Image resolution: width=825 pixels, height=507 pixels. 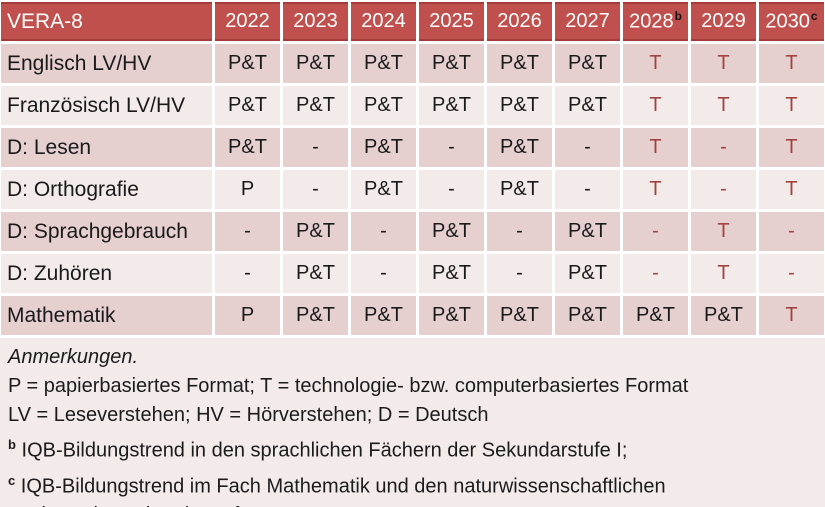 What do you see at coordinates (106, 21) in the screenshot?
I see `table-title: VERA-8` at bounding box center [106, 21].